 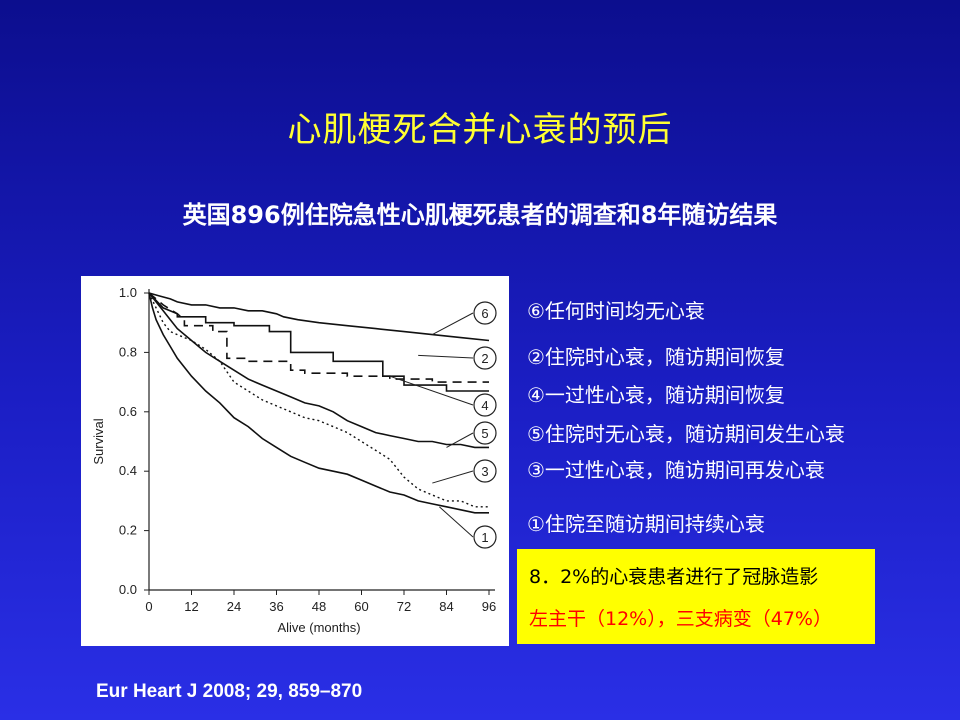 What do you see at coordinates (148, 606) in the screenshot?
I see `x-tick-label: 0` at bounding box center [148, 606].